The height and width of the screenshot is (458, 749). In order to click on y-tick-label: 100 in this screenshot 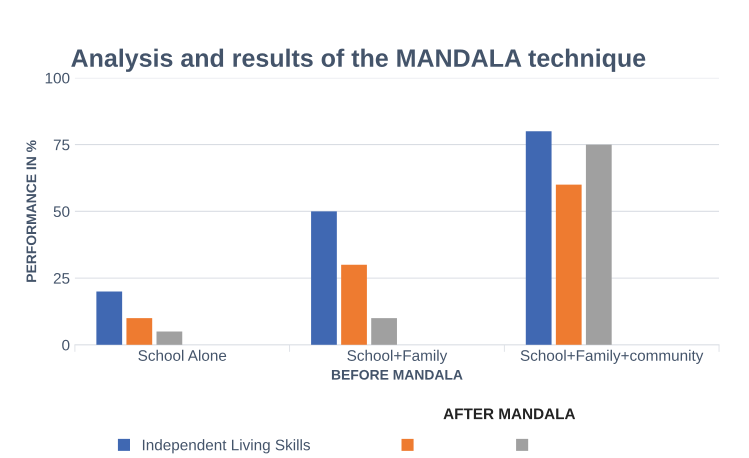, I will do `click(58, 78)`.